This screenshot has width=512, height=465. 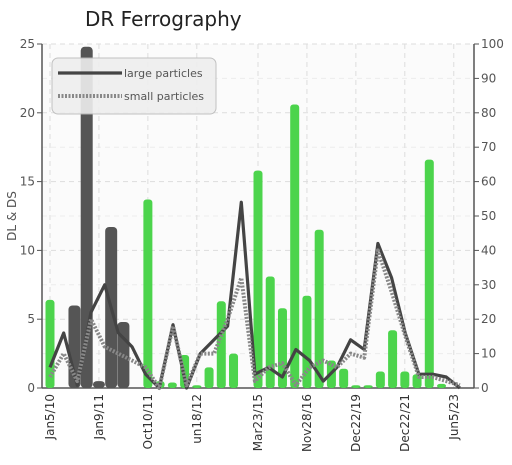 What do you see at coordinates (356, 423) in the screenshot?
I see `x-tick-label: Dec22/19` at bounding box center [356, 423].